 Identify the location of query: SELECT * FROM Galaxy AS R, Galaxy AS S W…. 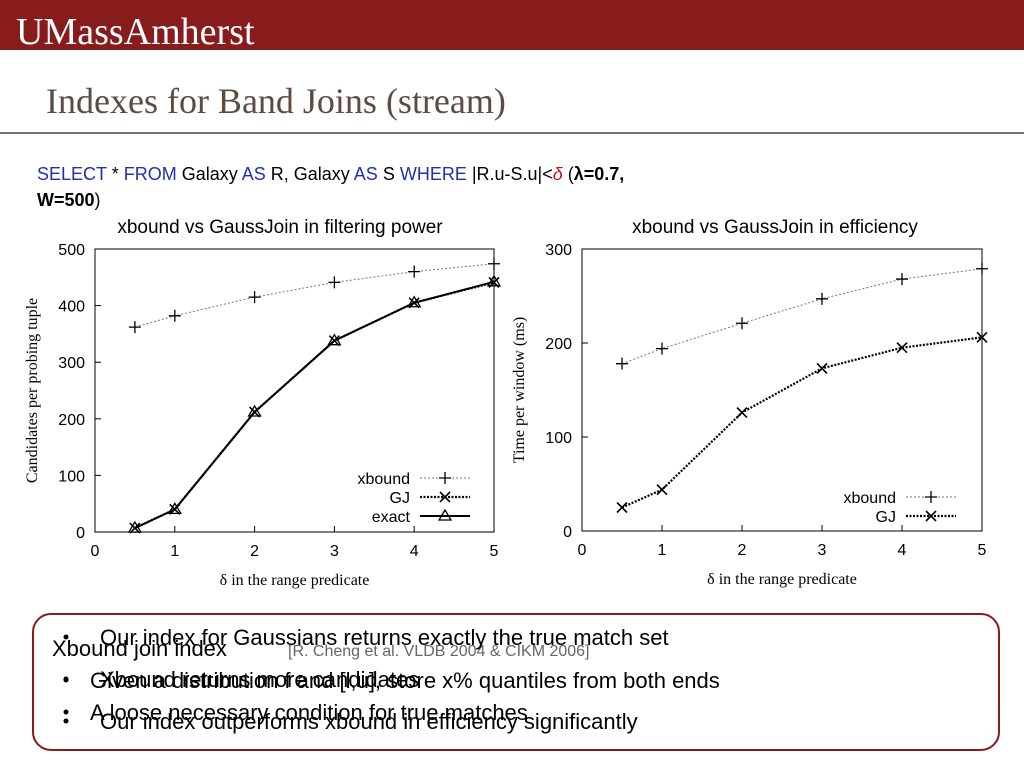
(330, 174).